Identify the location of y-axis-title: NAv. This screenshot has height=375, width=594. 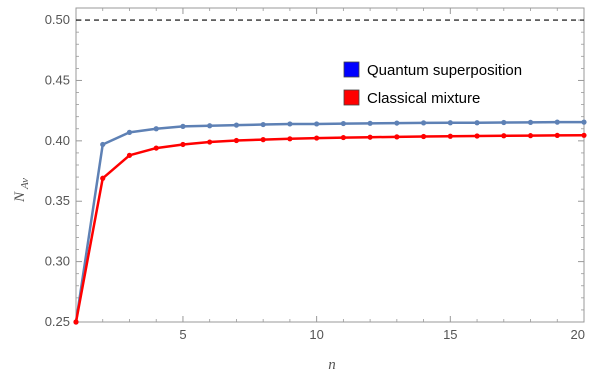
(21, 190).